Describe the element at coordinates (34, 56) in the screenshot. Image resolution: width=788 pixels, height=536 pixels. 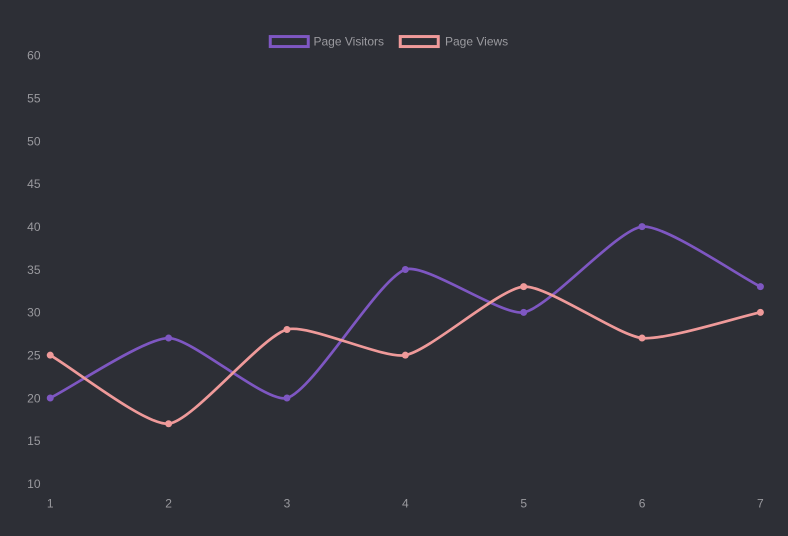
I see `svg-text: 60` at that location.